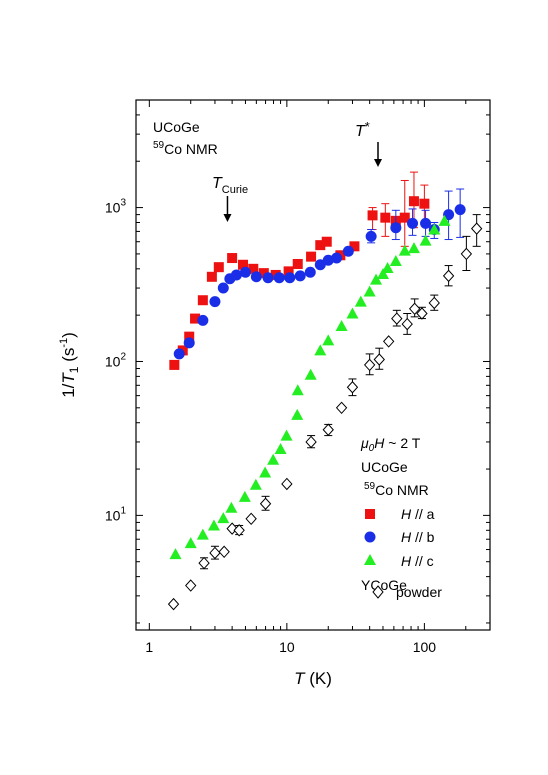 Image resolution: width=548 pixels, height=775 pixels. Describe the element at coordinates (230, 185) in the screenshot. I see `tcurie-label: TCurie` at that location.